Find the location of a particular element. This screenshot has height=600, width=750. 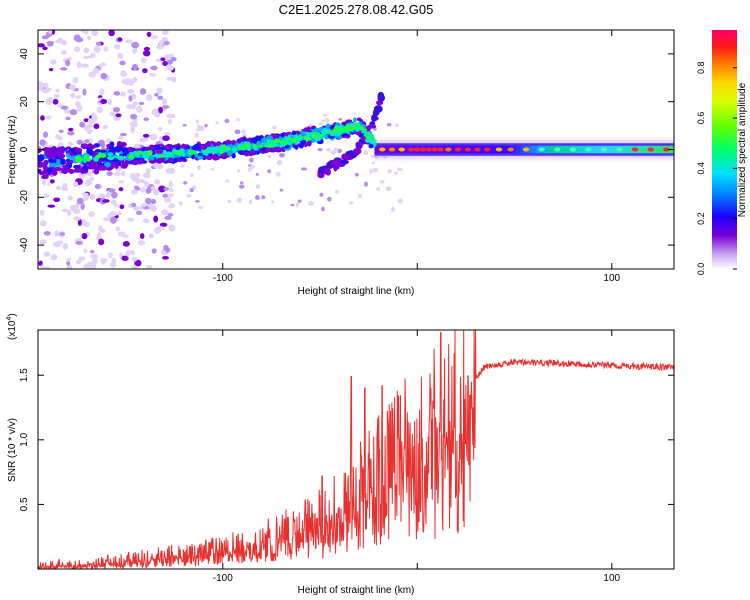

spectrogram-ylabel: Frequency (Hz) is located at coordinates (12, 150).